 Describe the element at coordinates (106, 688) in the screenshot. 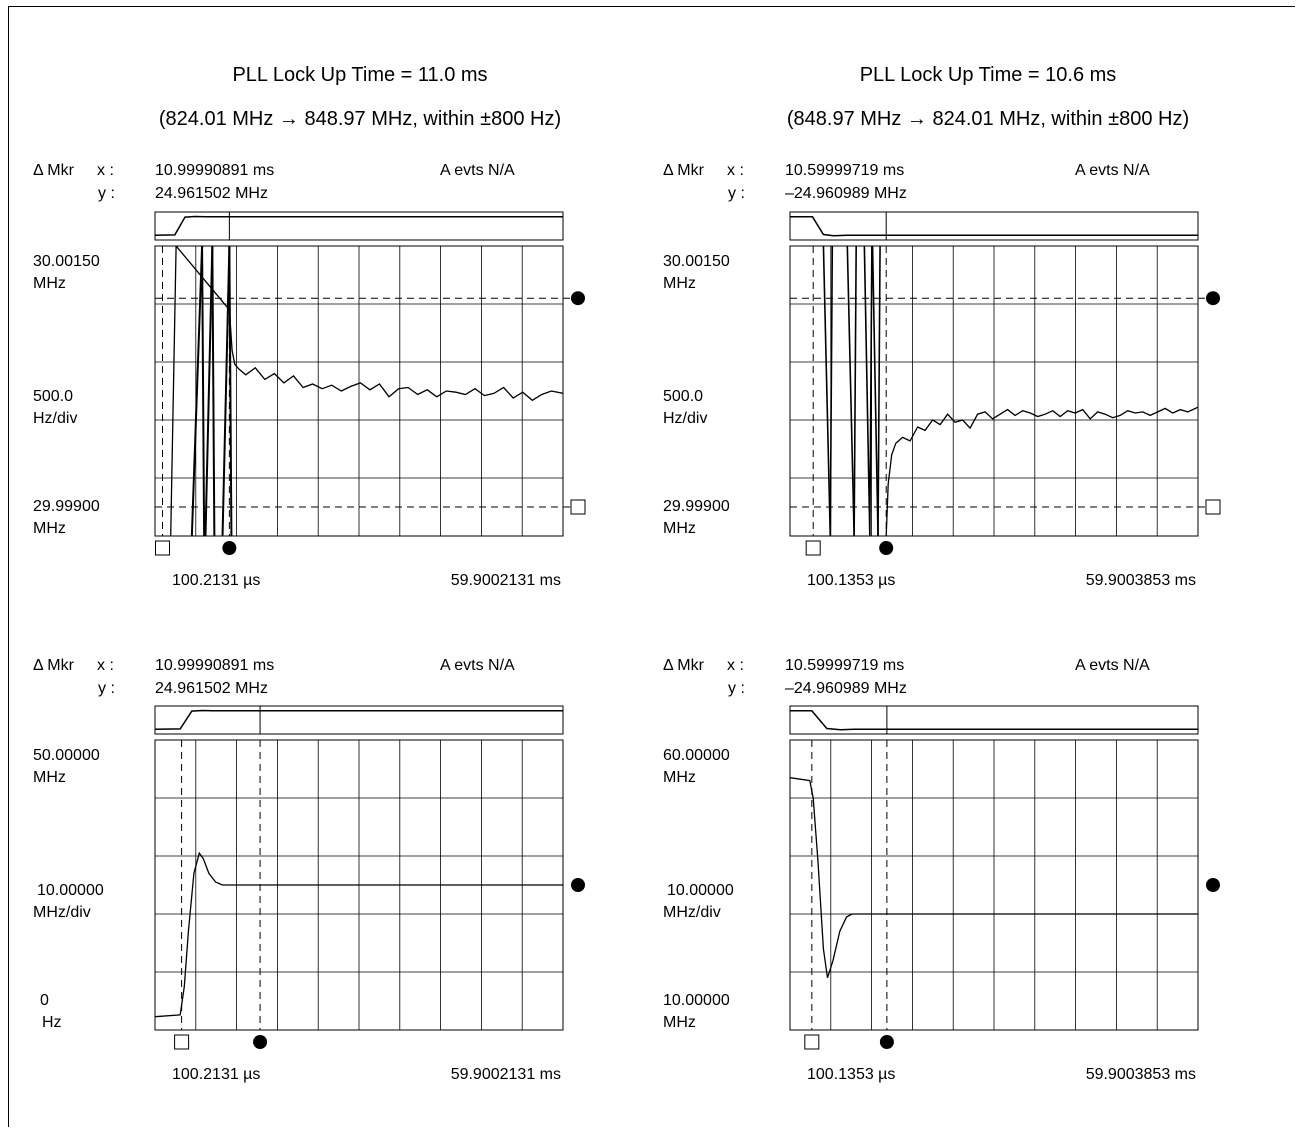

I see `marker-y-label-2: y :` at that location.